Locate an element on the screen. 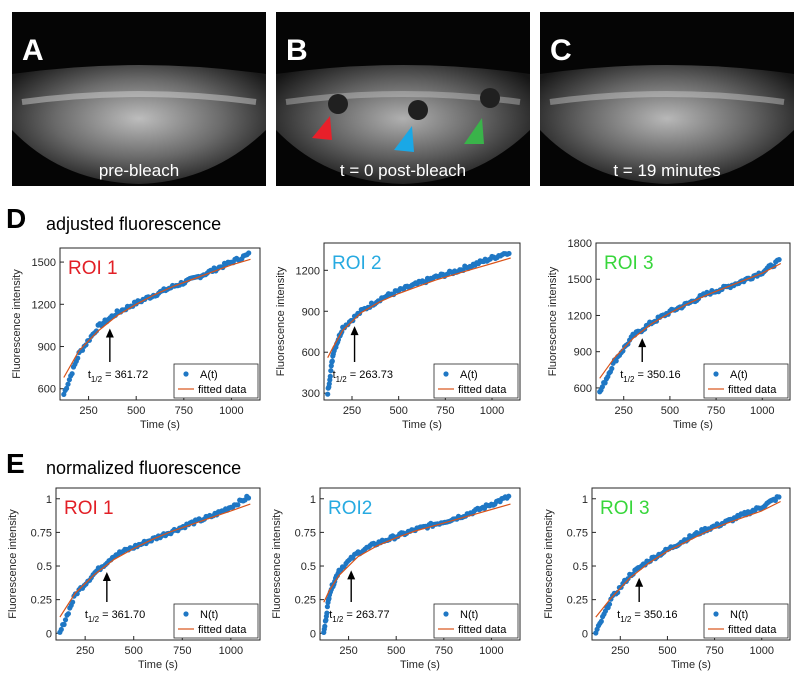  panel-letter-b: B is located at coordinates (297, 50).